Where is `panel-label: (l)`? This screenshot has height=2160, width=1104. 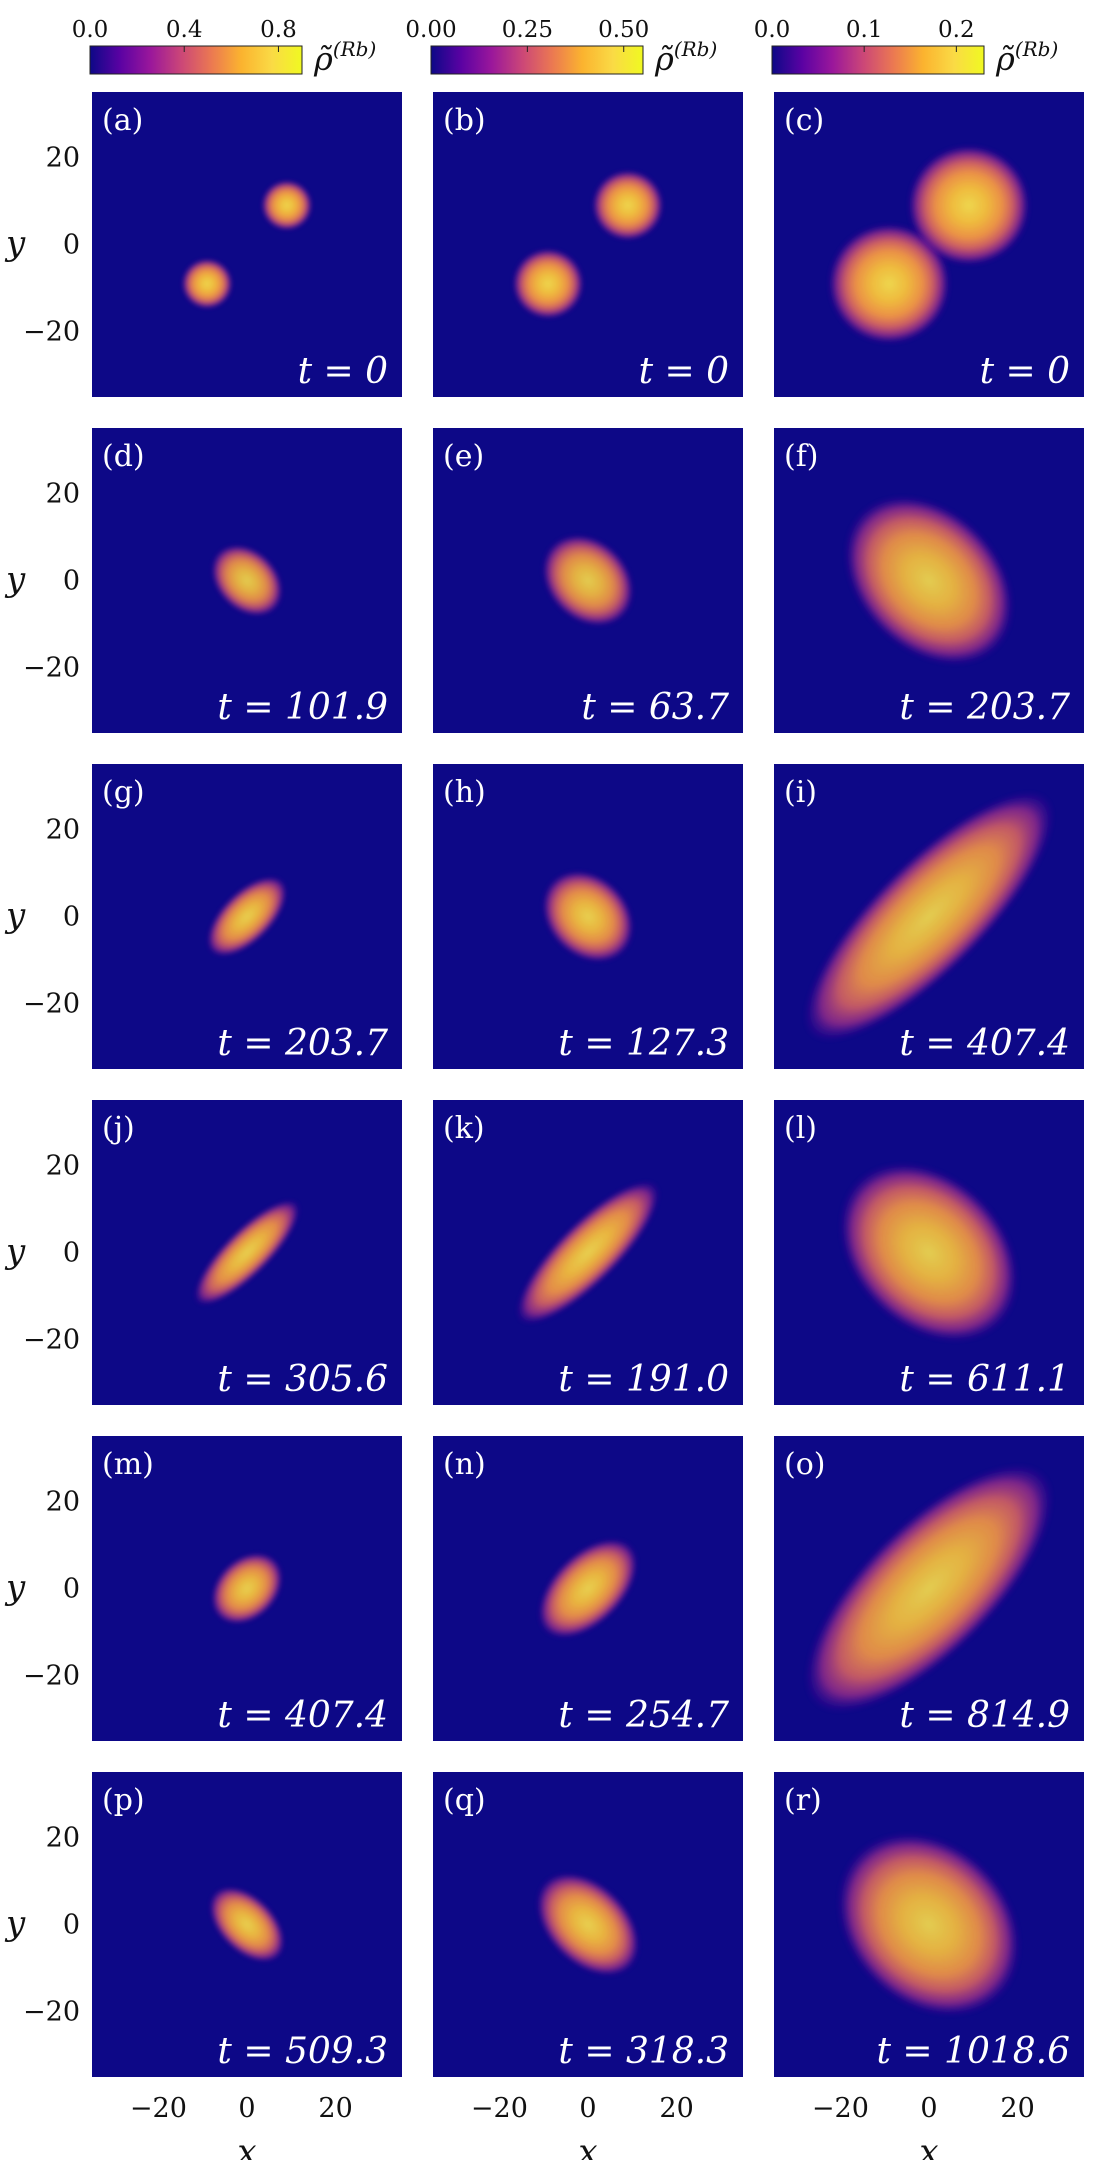
panel-label: (l) is located at coordinates (800, 1128).